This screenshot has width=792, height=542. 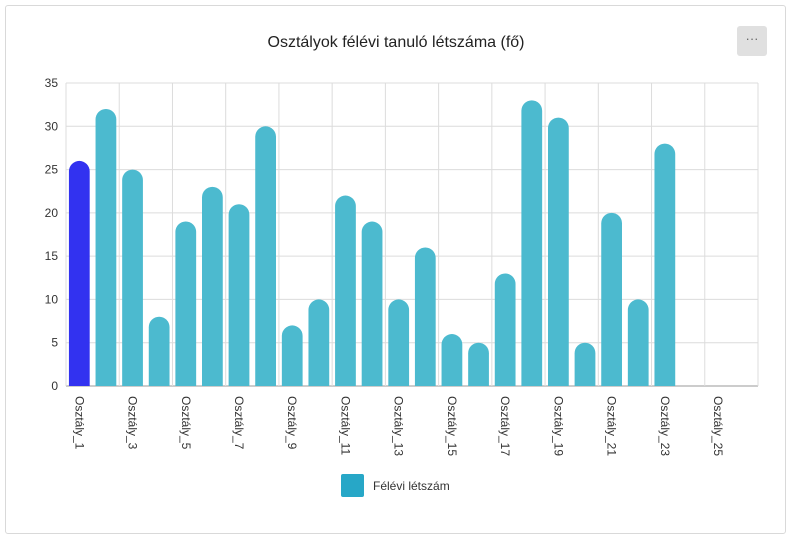 What do you see at coordinates (612, 426) in the screenshot?
I see `x-tick-label: Osztály_21` at bounding box center [612, 426].